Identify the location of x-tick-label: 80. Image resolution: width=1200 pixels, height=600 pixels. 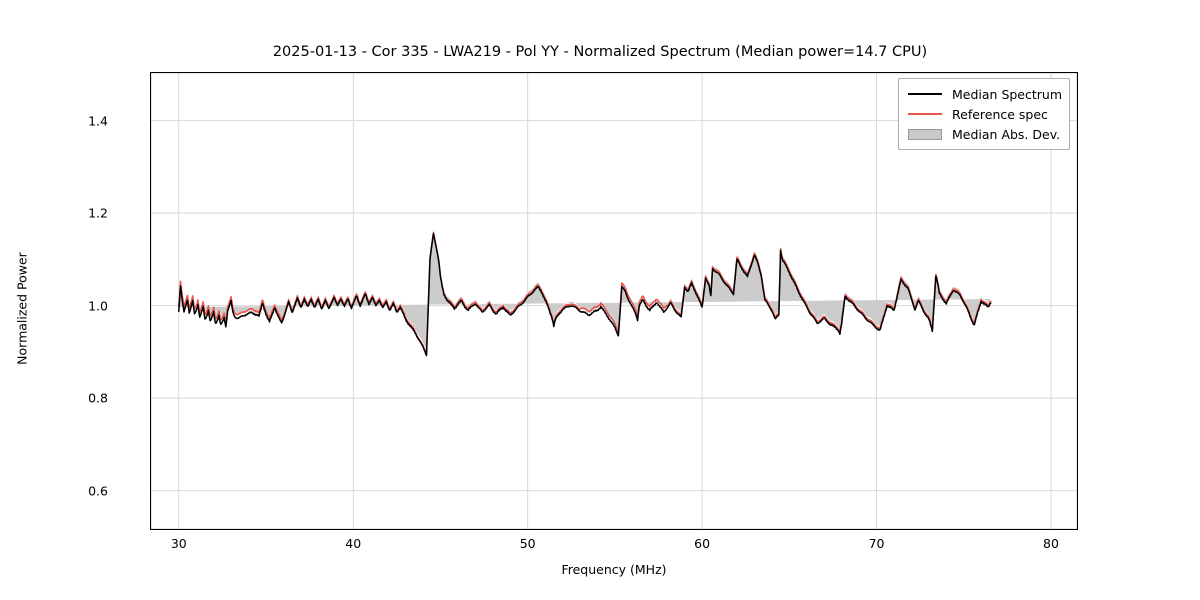
(1051, 543).